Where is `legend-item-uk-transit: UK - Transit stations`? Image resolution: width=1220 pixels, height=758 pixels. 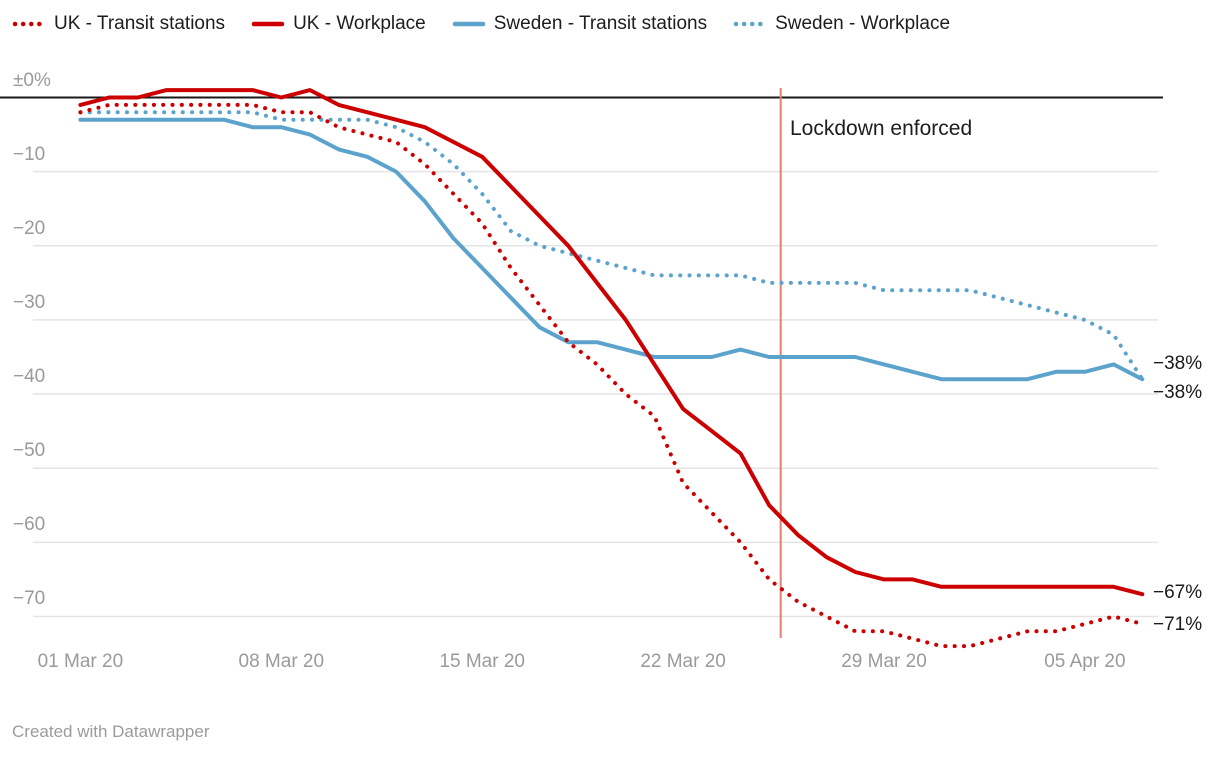 legend-item-uk-transit: UK - Transit stations is located at coordinates (118, 23).